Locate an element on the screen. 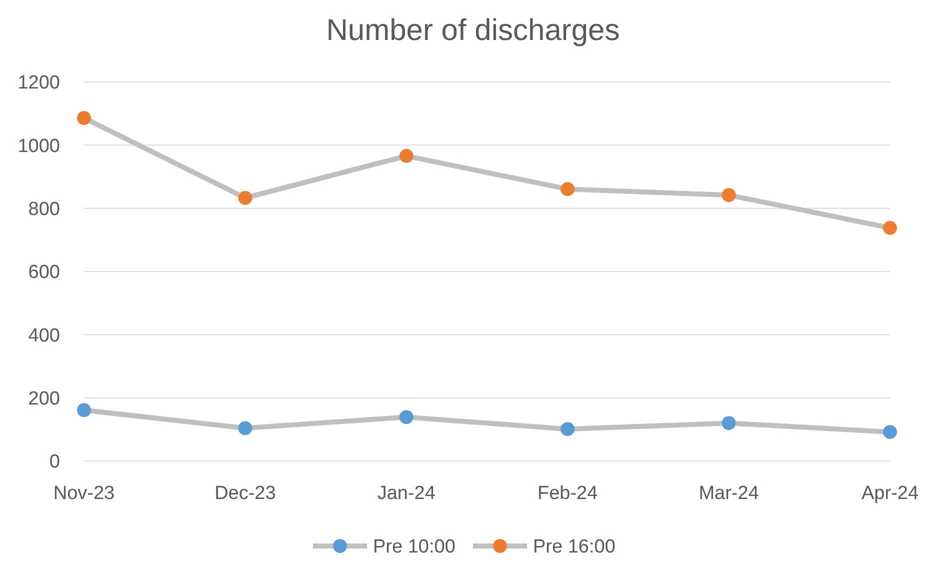 Image resolution: width=926 pixels, height=563 pixels. chart-title: Number of discharges is located at coordinates (473, 30).